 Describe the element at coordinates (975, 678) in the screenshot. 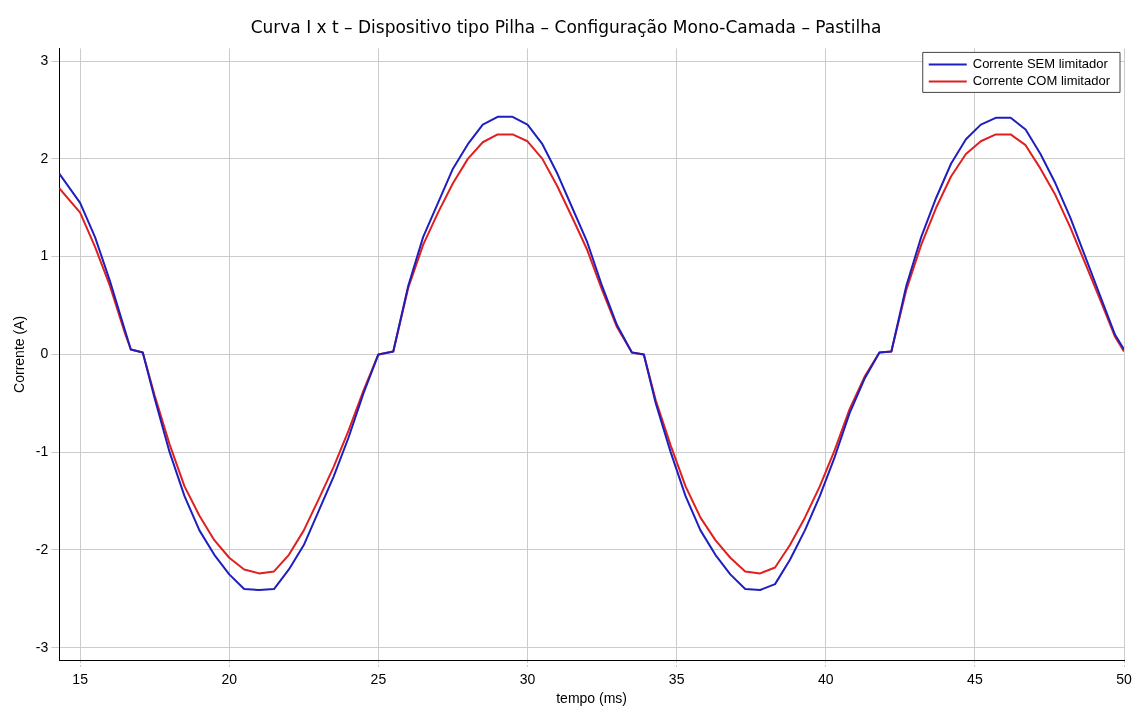

I see `x-tick-label: 45` at that location.